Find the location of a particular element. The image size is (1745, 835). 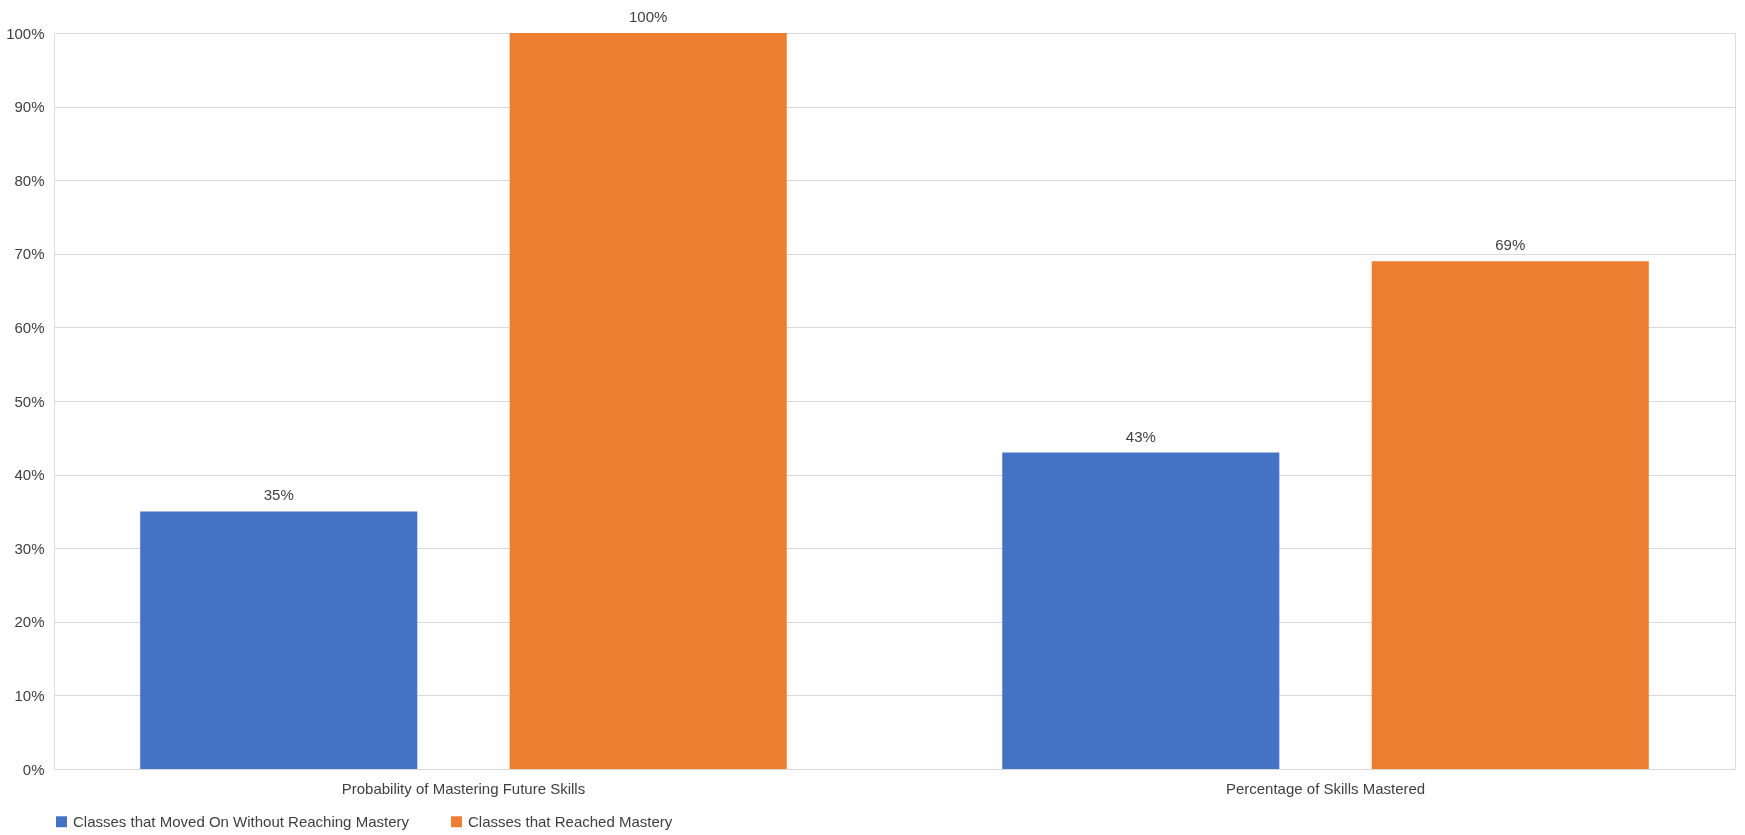

y-tick-label: 50% is located at coordinates (29, 401).